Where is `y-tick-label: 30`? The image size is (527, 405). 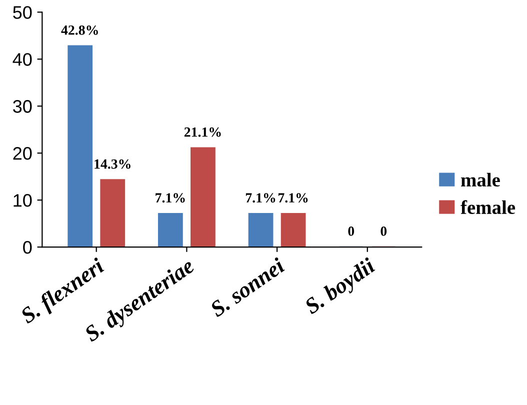 y-tick-label: 30 is located at coordinates (22, 106).